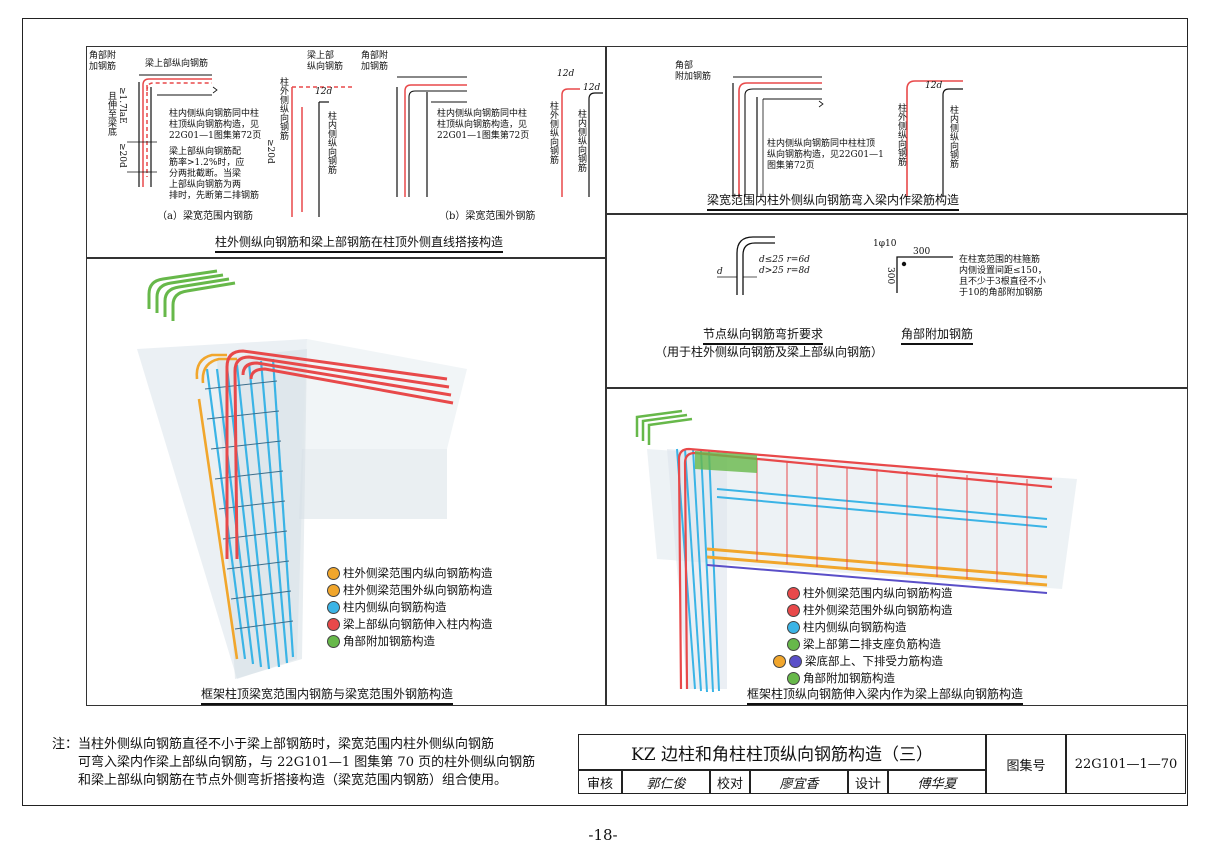  Describe the element at coordinates (666, 782) in the screenshot. I see `review-name: 郭仁俊` at that location.